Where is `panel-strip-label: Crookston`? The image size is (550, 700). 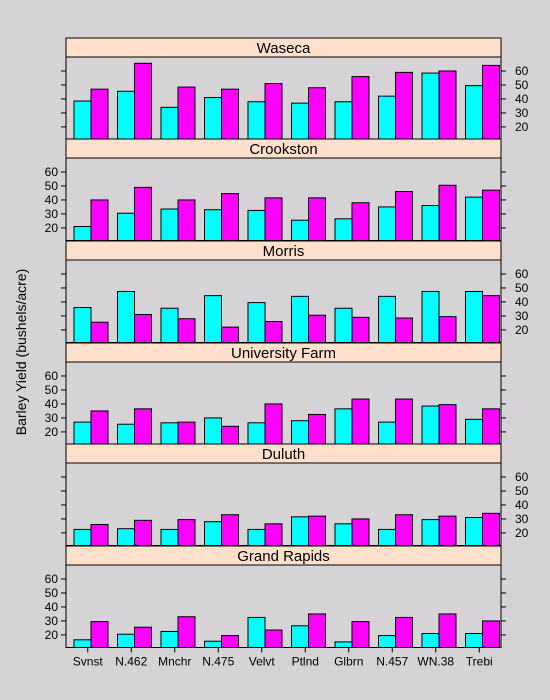
panel-strip-label: Crookston is located at coordinates (283, 149).